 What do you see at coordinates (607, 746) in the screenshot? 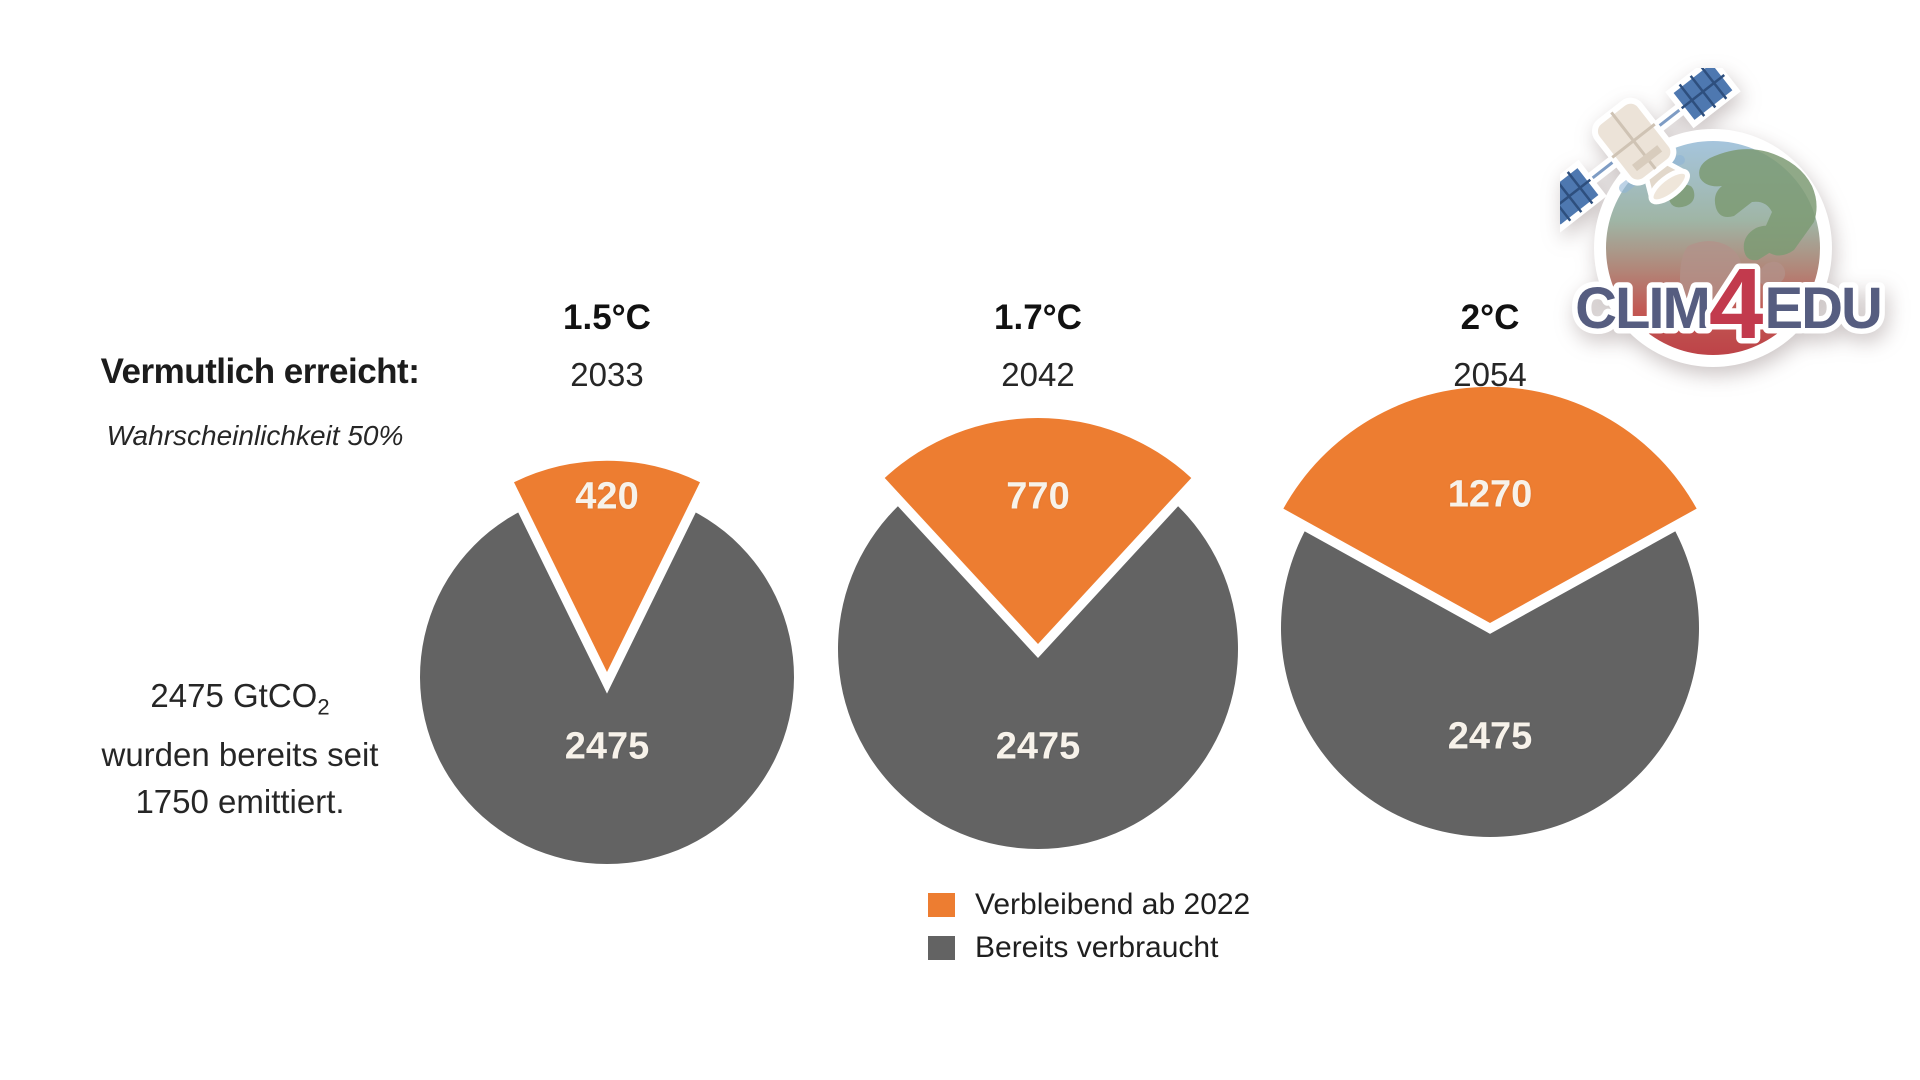
I see `used-value-15c: 2475` at bounding box center [607, 746].